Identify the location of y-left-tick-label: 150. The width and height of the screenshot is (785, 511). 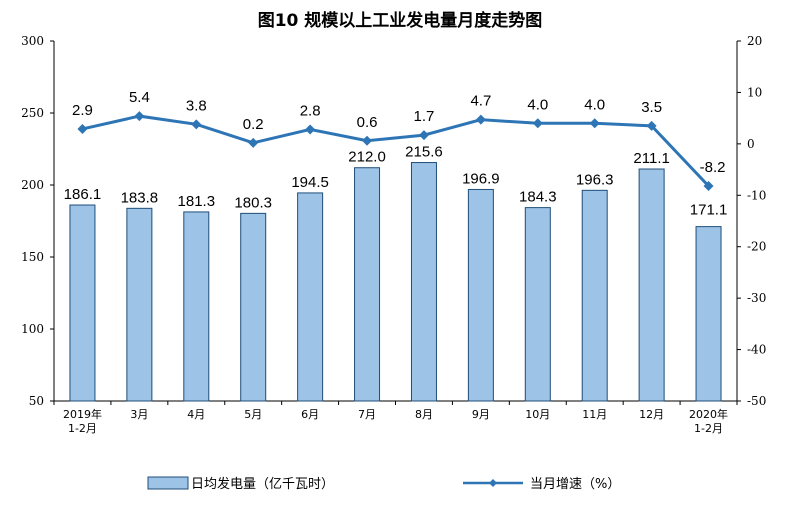
(32, 257).